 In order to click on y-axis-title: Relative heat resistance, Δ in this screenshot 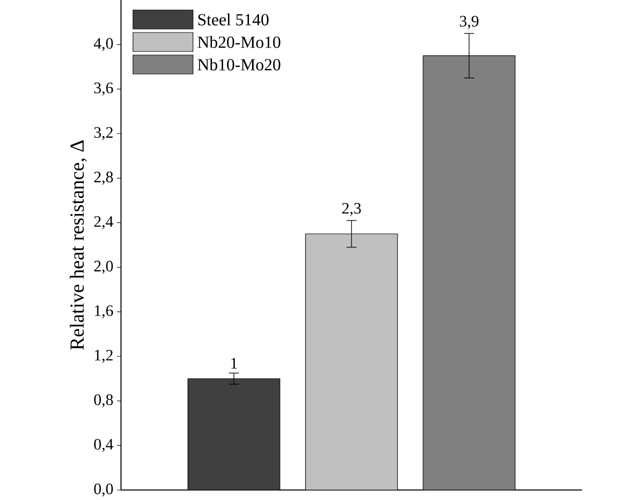, I will do `click(78, 245)`.